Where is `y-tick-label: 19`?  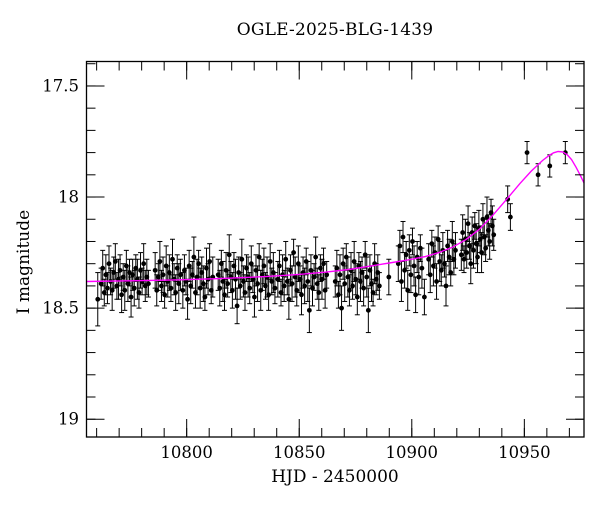
y-tick-label: 19 is located at coordinates (68, 419).